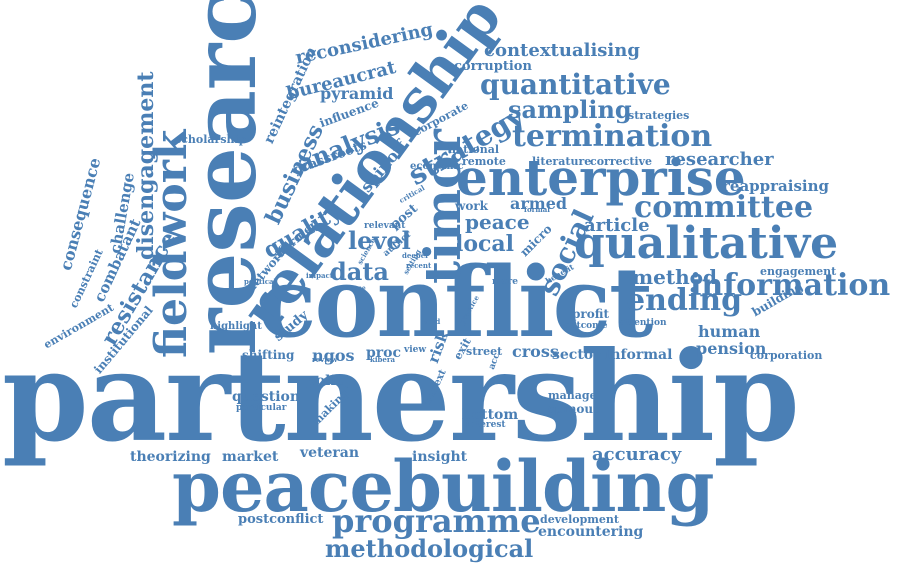 Image resolution: width=900 pixels, height=563 pixels. What do you see at coordinates (379, 240) in the screenshot?
I see `word-level: level` at bounding box center [379, 240].